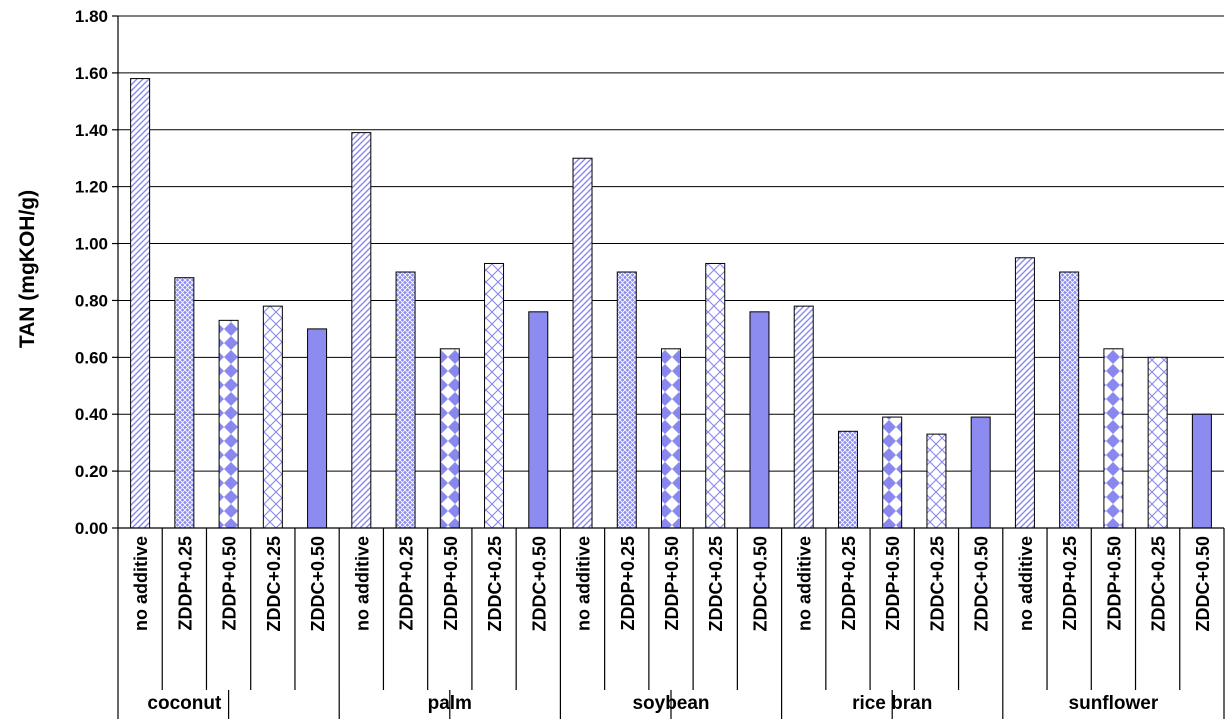  What do you see at coordinates (91, 300) in the screenshot?
I see `y-tick-label: 0.80` at bounding box center [91, 300].